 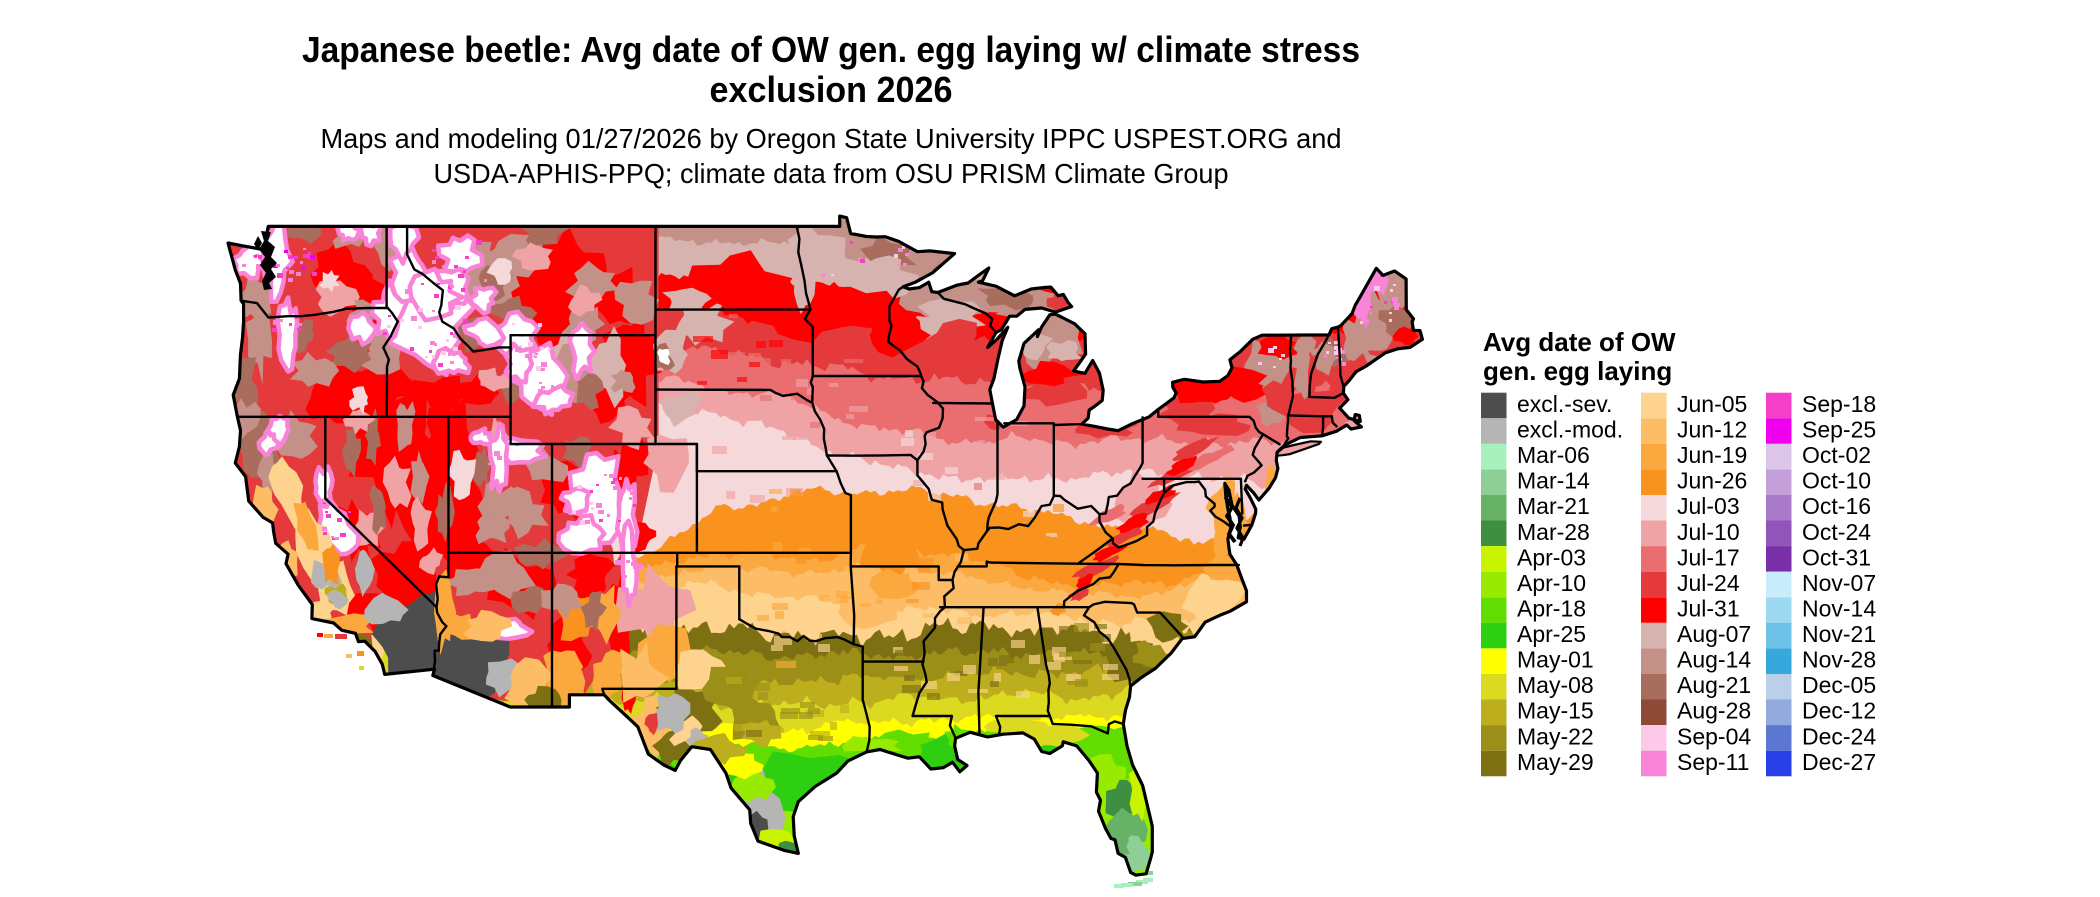 What do you see at coordinates (1714, 711) in the screenshot?
I see `svg-text: Aug-28` at bounding box center [1714, 711].